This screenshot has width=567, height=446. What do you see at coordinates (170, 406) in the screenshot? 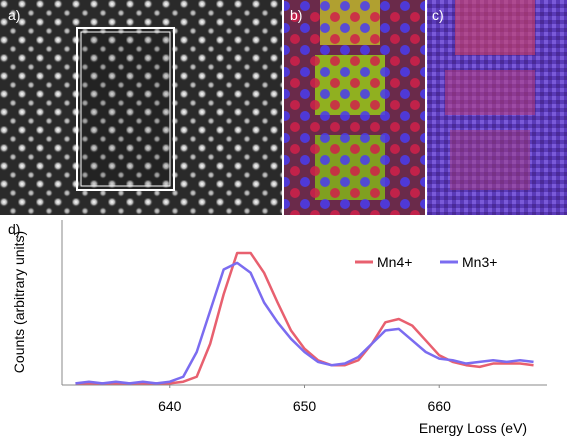
I see `x-tick-label: 640` at bounding box center [170, 406].